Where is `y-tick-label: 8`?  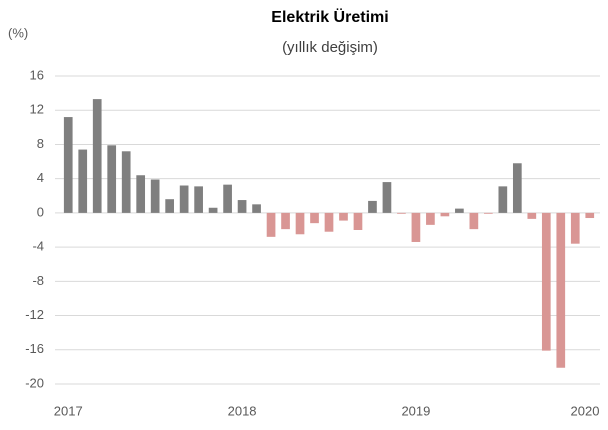
y-tick-label: 8 is located at coordinates (40, 143).